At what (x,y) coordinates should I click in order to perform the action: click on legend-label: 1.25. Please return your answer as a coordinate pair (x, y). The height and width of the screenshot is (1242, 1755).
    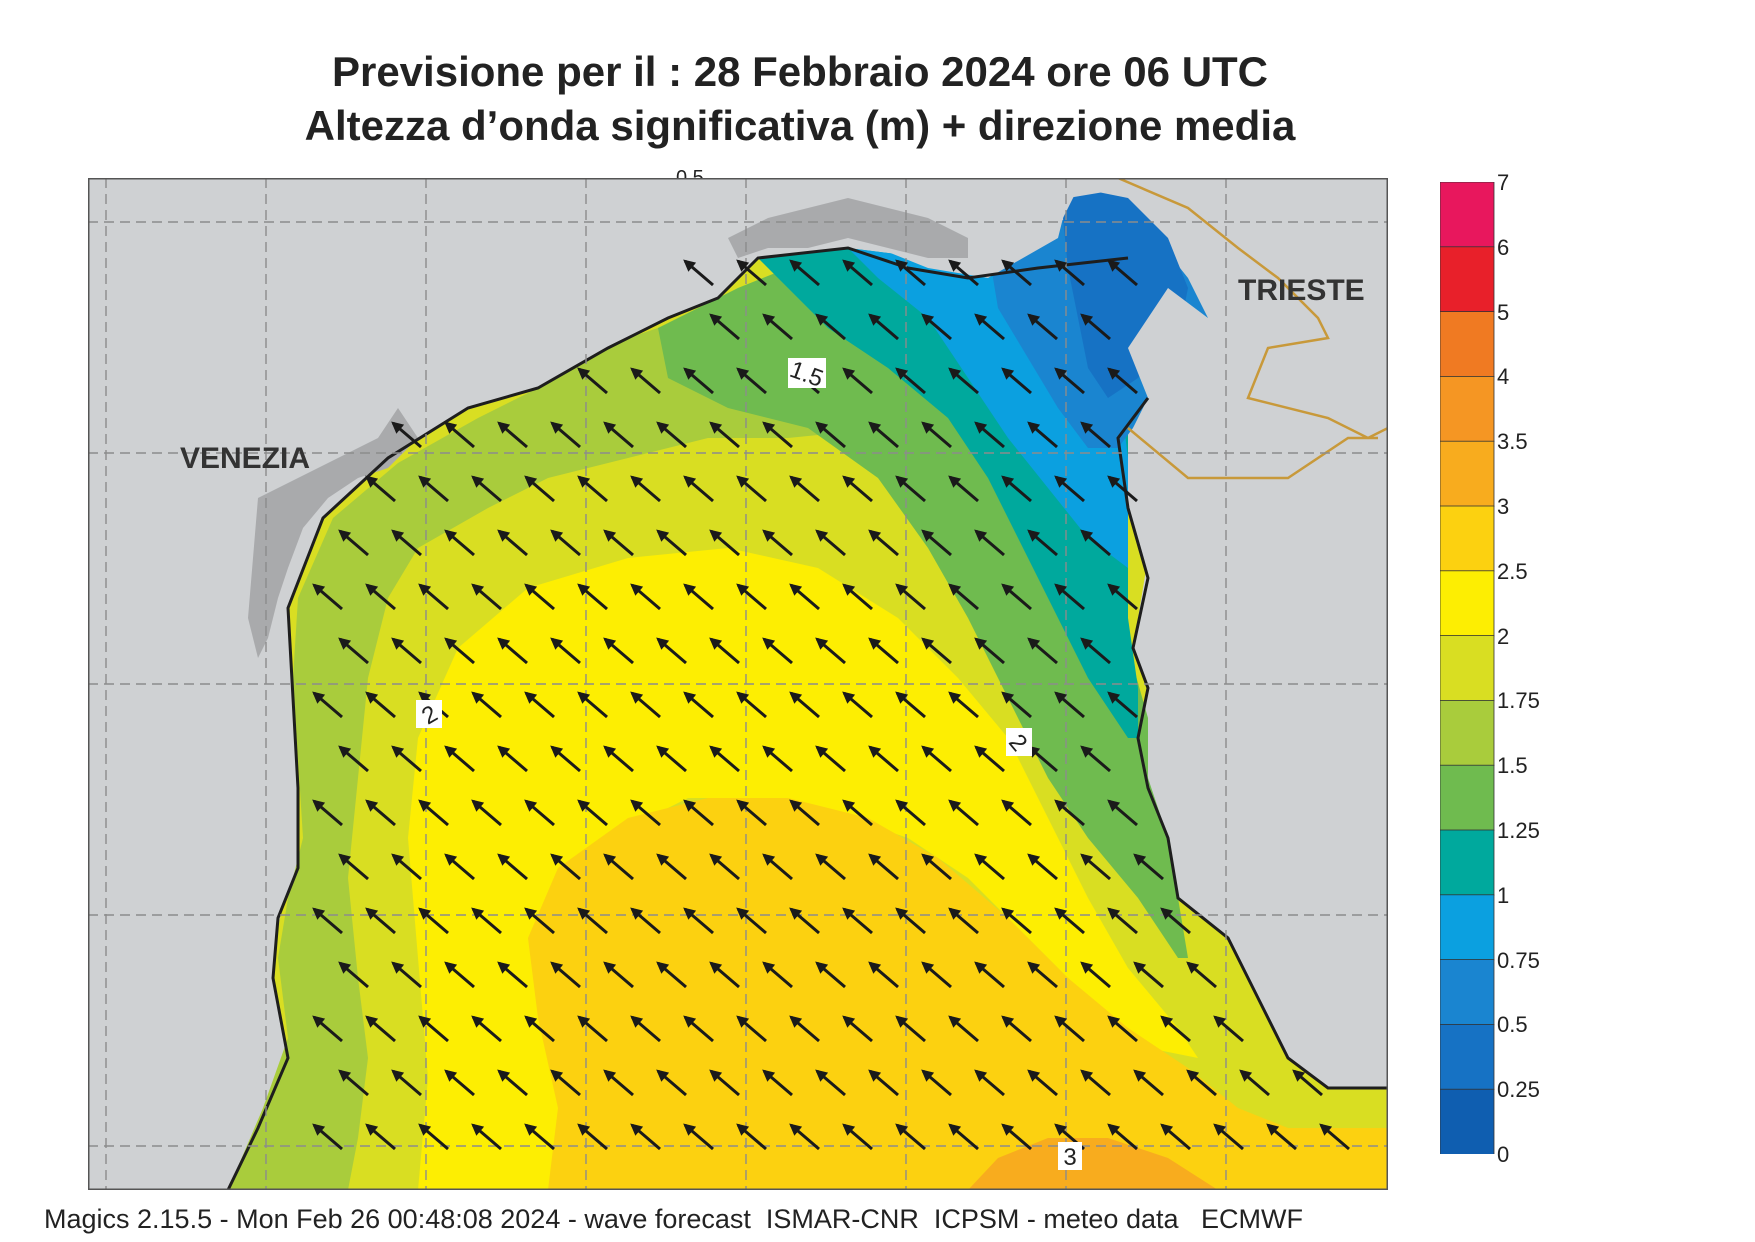
    Looking at the image, I should click on (1518, 830).